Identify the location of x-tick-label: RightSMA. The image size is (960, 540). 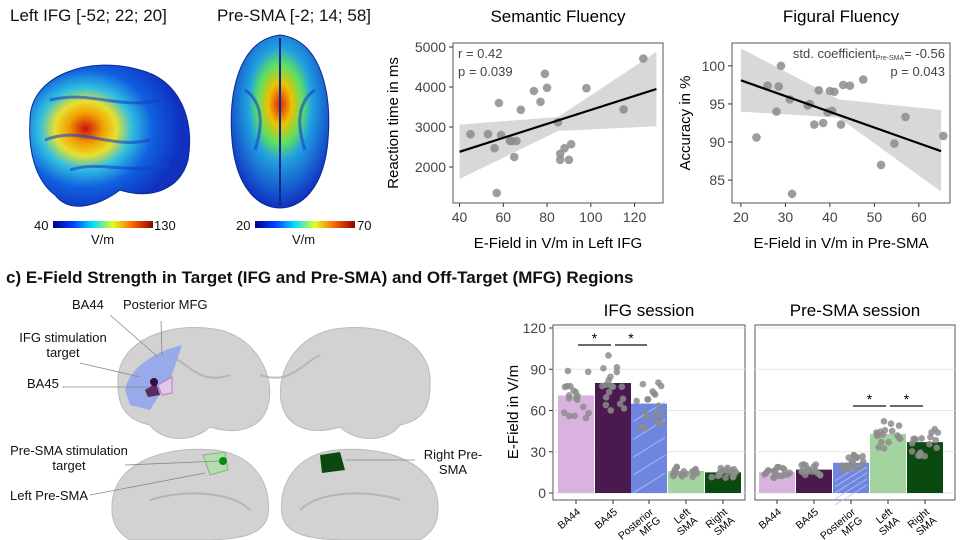
(720, 522).